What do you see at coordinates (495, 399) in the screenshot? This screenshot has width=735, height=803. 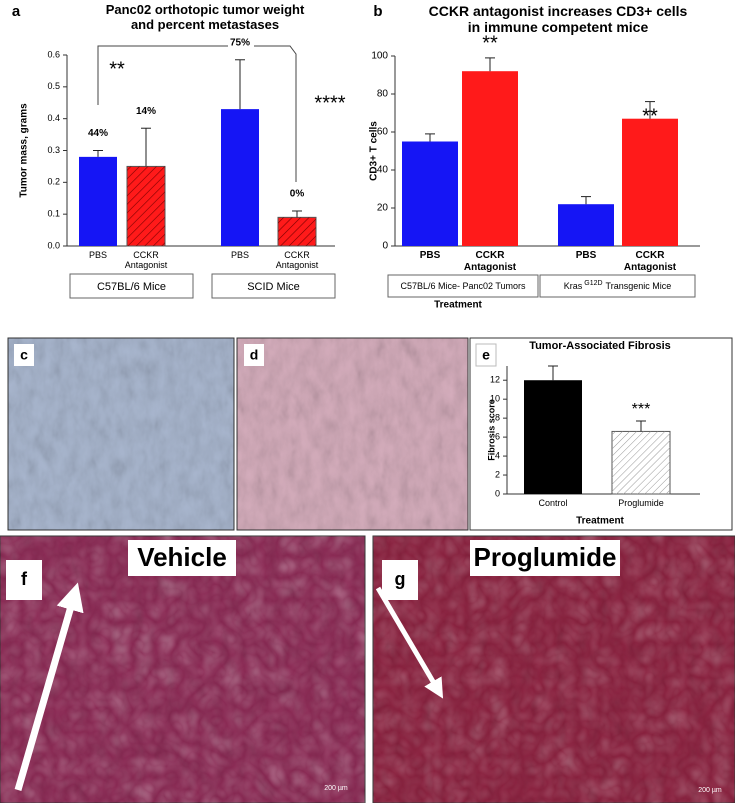 I see `y-tick-label: 10` at bounding box center [495, 399].